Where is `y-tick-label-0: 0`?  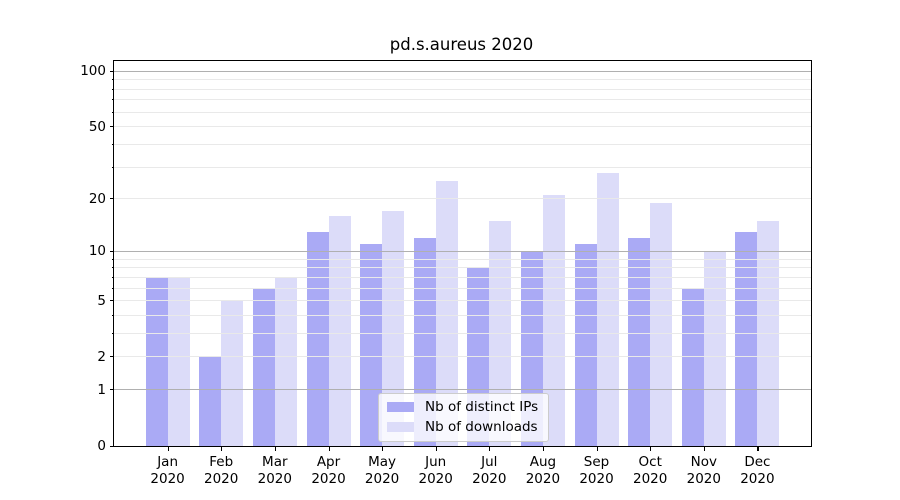 y-tick-label-0: 0 is located at coordinates (101, 446).